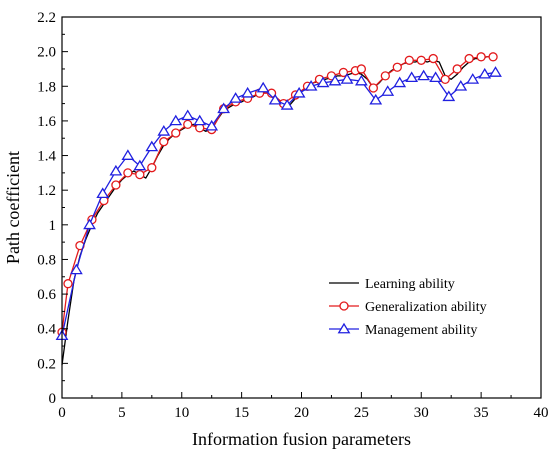 The image size is (550, 465). What do you see at coordinates (241, 413) in the screenshot?
I see `x-tick-label: 15` at bounding box center [241, 413].